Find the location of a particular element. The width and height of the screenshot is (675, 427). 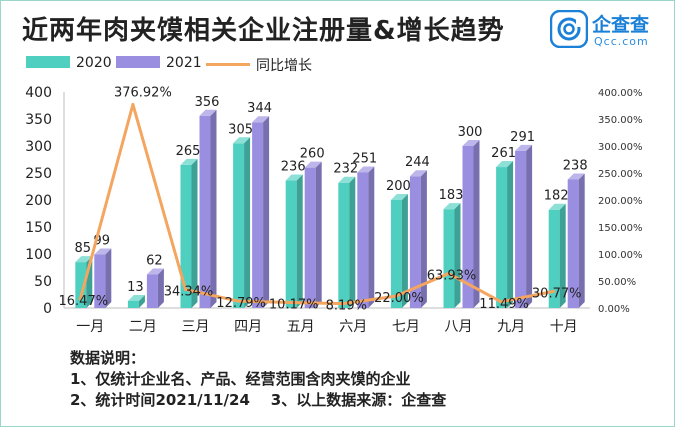

legend-label-growth: 同比增长 is located at coordinates (284, 66).